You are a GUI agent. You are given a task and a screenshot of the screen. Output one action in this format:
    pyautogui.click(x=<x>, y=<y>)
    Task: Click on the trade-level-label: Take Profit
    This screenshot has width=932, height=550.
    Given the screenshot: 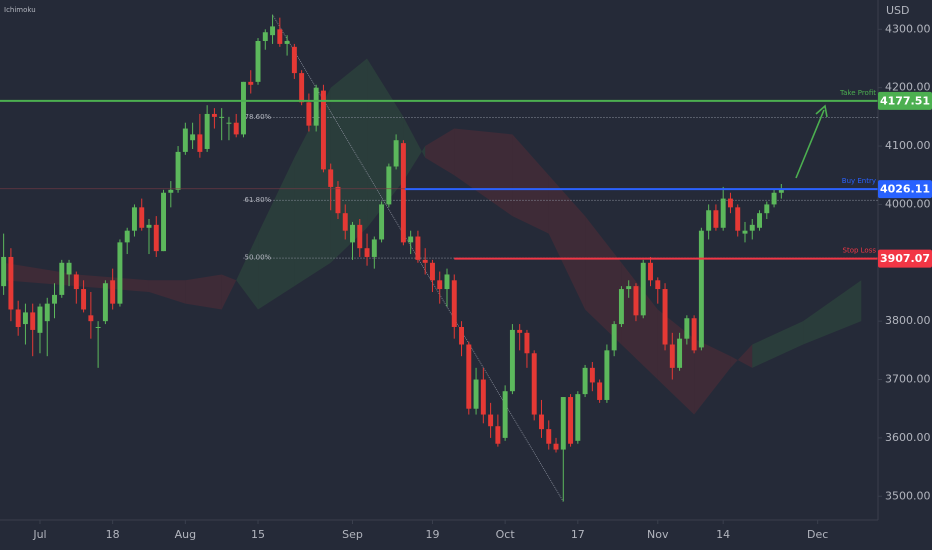 What is the action you would take?
    pyautogui.click(x=857, y=93)
    